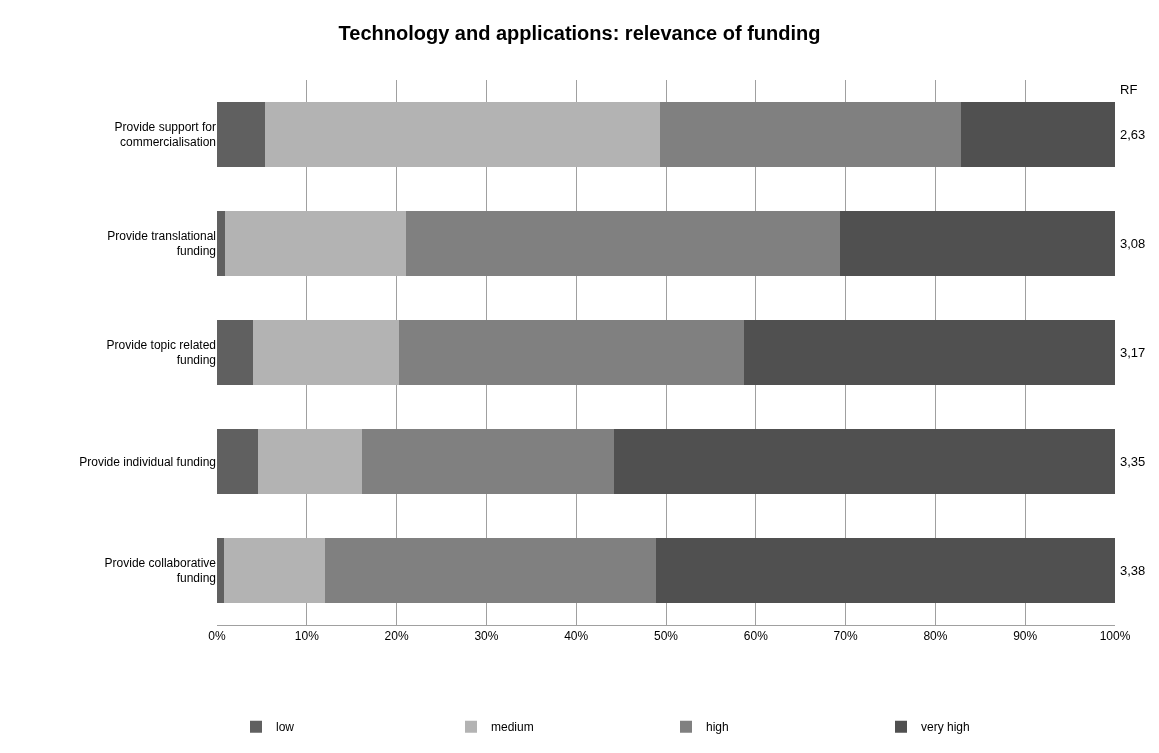 The image size is (1159, 753). What do you see at coordinates (161, 243) in the screenshot?
I see `y-tick-label: Provide translational funding` at bounding box center [161, 243].